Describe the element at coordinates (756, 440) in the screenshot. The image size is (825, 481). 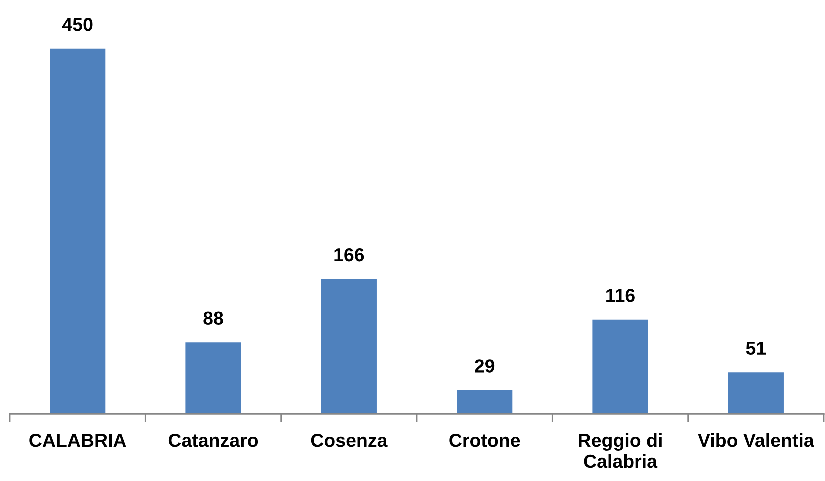
I see `x-tick-label: Vibo Valentia` at that location.